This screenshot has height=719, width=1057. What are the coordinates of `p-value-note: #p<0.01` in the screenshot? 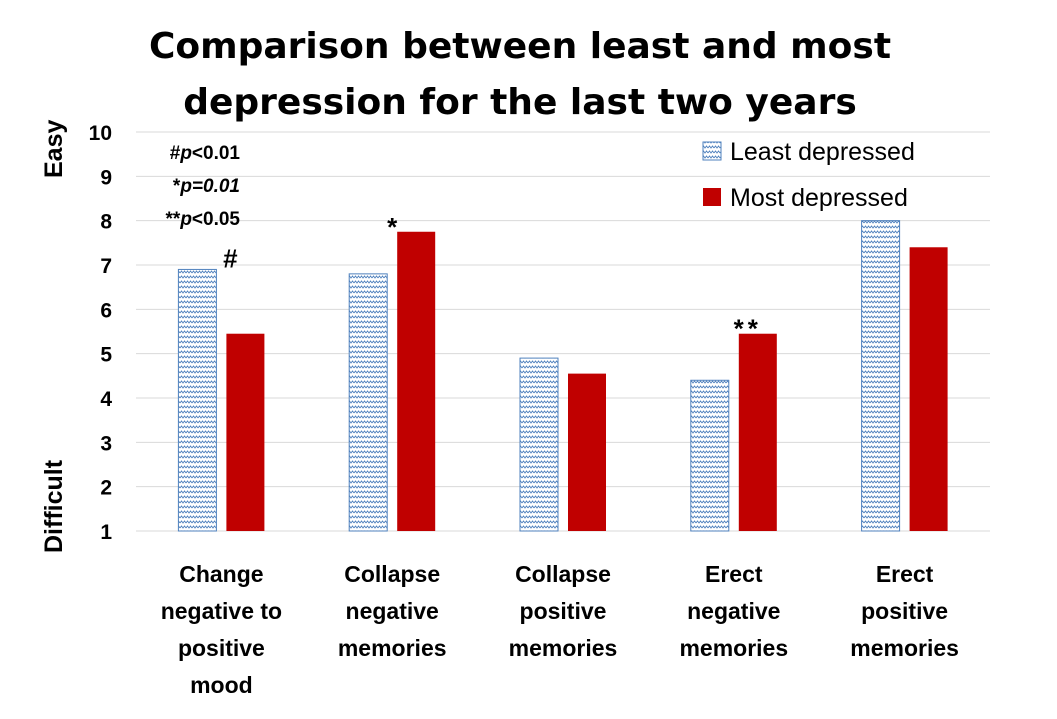 It's located at (205, 153).